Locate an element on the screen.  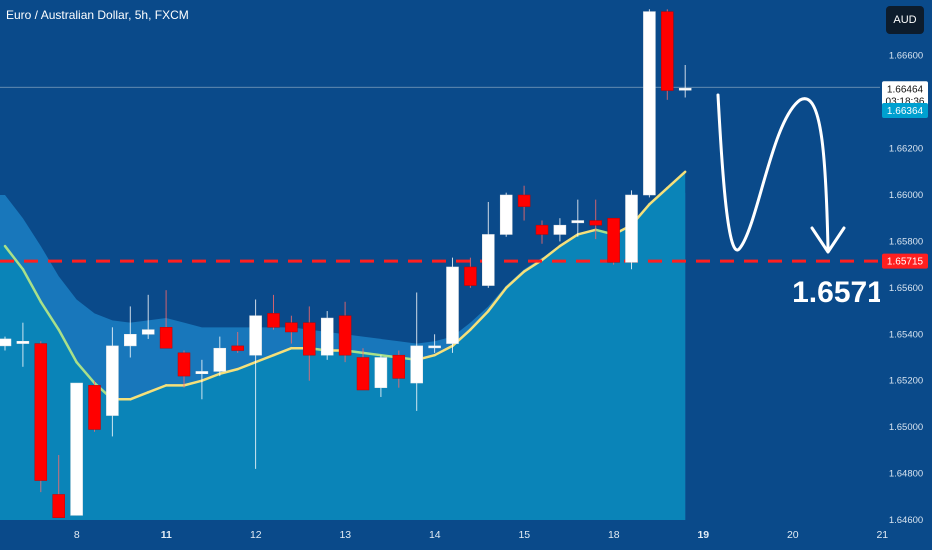
time-tick-label: 19 is located at coordinates (703, 535).